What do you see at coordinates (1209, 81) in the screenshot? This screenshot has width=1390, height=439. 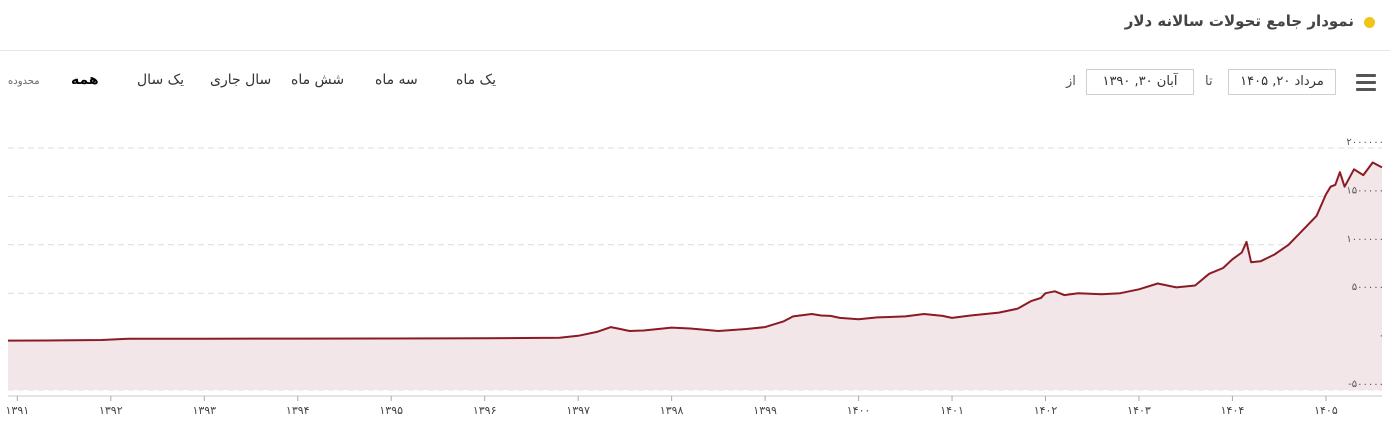 I see `to-label: تا` at bounding box center [1209, 81].